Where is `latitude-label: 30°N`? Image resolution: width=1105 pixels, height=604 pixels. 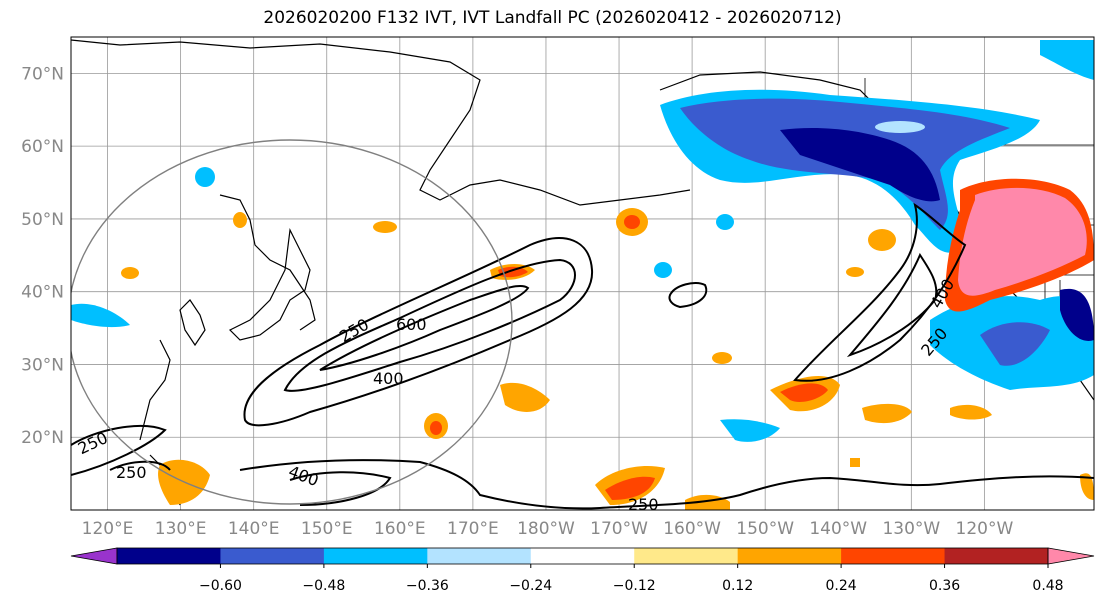 latitude-label: 30°N is located at coordinates (42, 365).